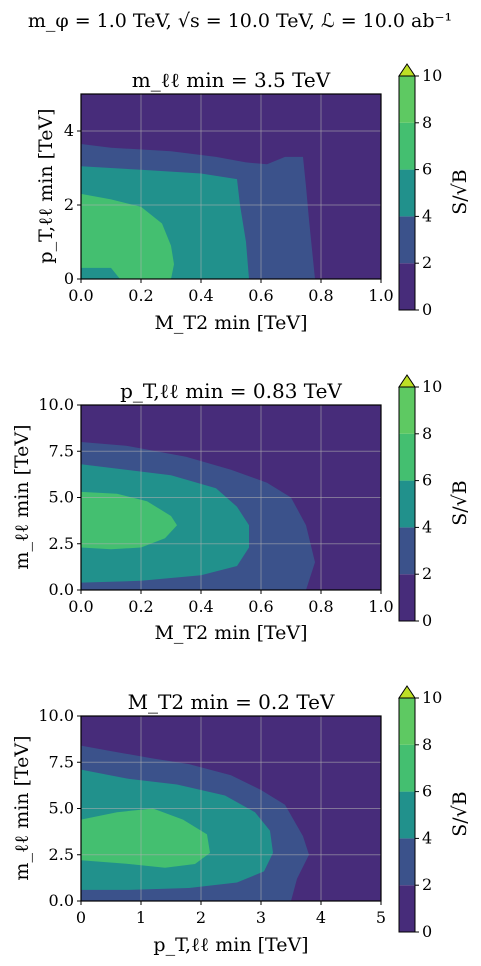 The image size is (481, 966). I want to click on y-tick-label: 2, so click(69, 204).